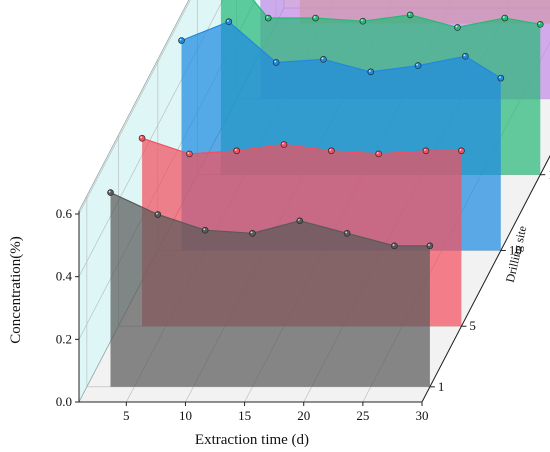  Describe the element at coordinates (396, 14) in the screenshot. I see `series-15-line` at that location.